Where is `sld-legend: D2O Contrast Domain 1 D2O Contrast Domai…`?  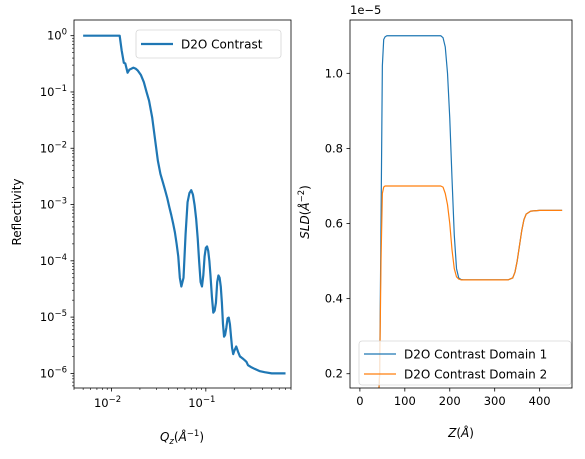
sld-legend: D2O Contrast Domain 1 D2O Contrast Domai… is located at coordinates (465, 363).